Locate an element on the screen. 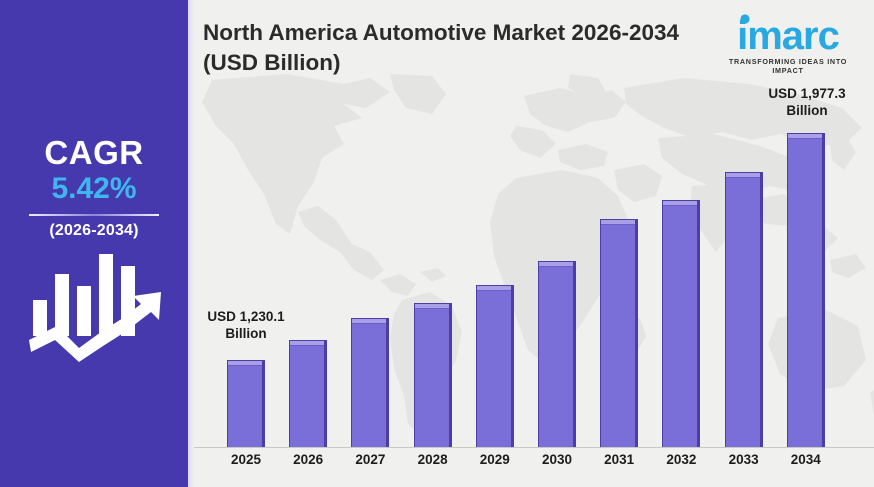 The image size is (874, 487). bar-body-2033 is located at coordinates (745, 312).